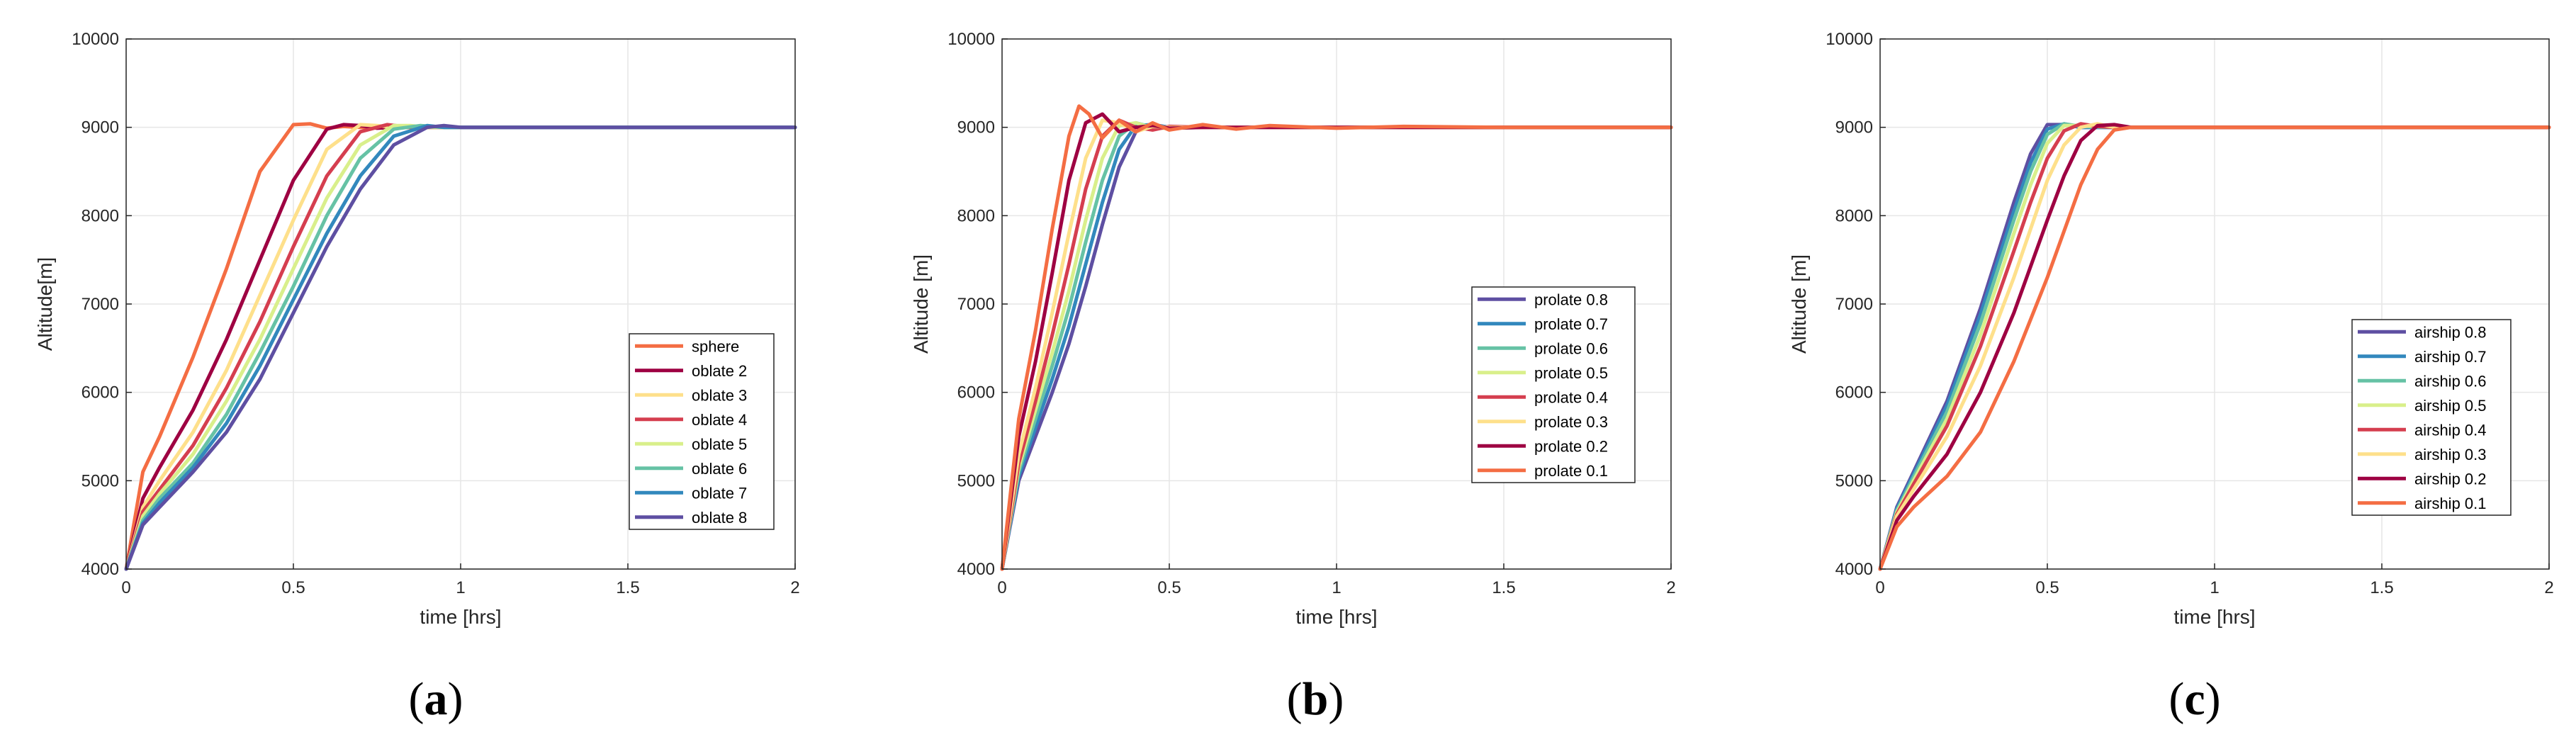 The height and width of the screenshot is (737, 2576). Describe the element at coordinates (719, 371) in the screenshot. I see `legend-label: oblate 2` at that location.